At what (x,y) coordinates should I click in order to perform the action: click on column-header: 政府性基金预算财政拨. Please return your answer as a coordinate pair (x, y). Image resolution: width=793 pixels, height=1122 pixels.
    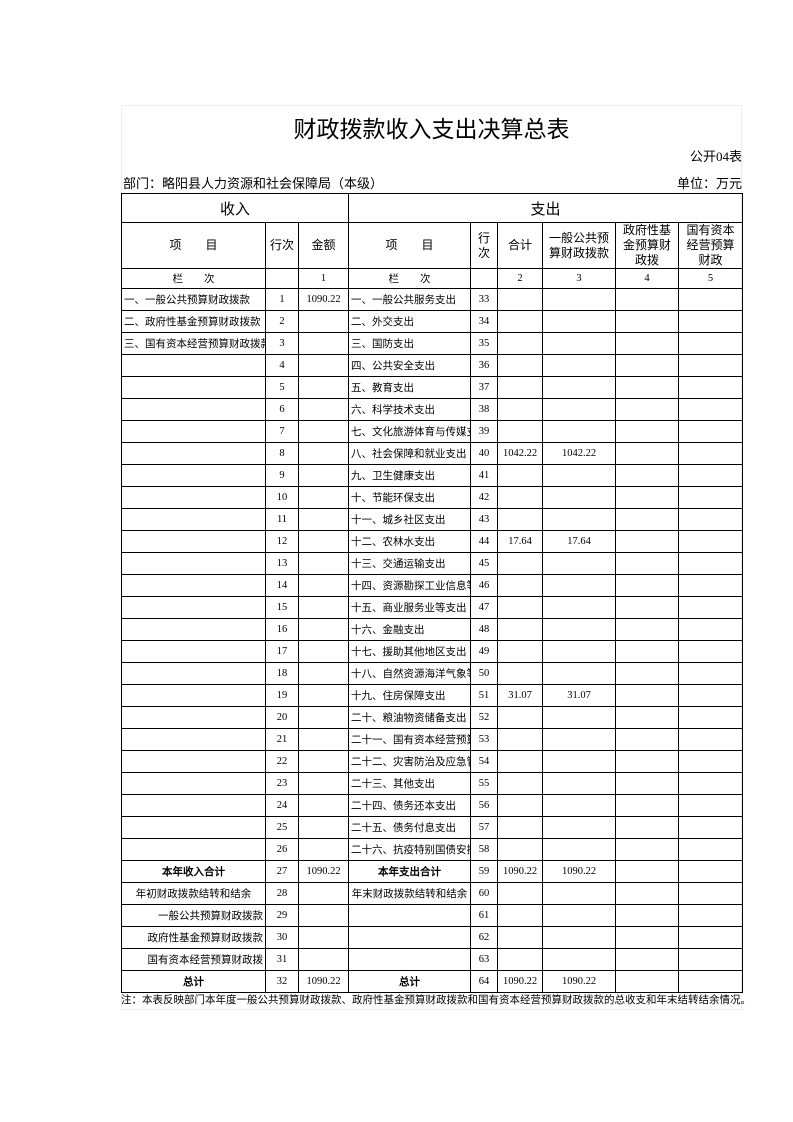
    Looking at the image, I should click on (647, 245).